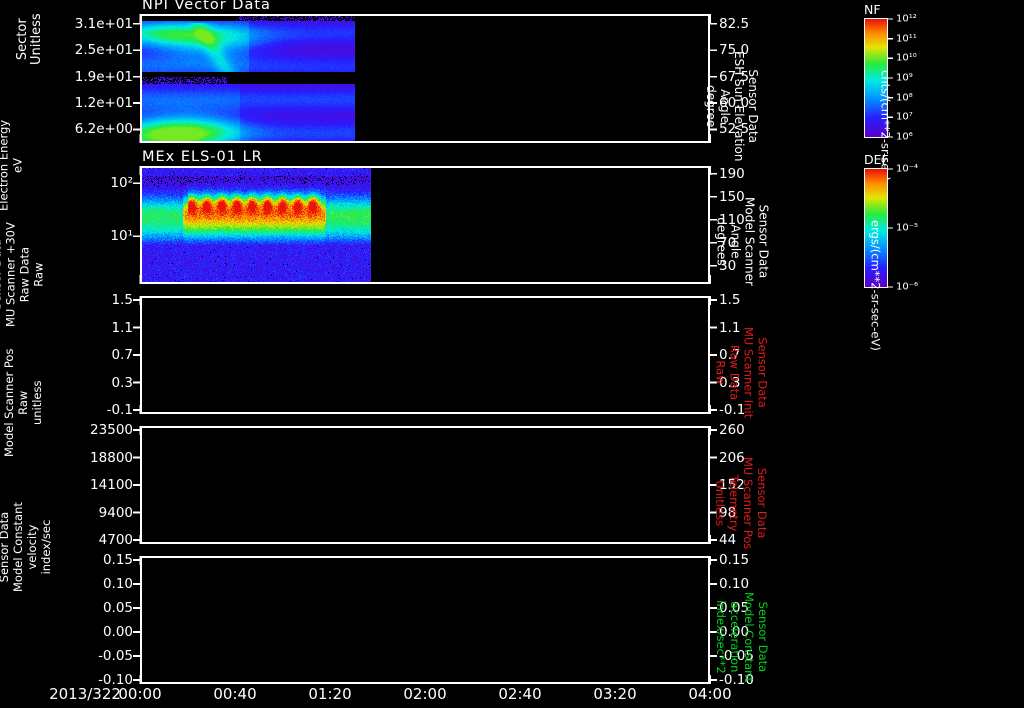 The height and width of the screenshot is (708, 1024). Describe the element at coordinates (734, 50) in the screenshot. I see `ytick-right-npi-vector-data-1: 75.0` at that location.